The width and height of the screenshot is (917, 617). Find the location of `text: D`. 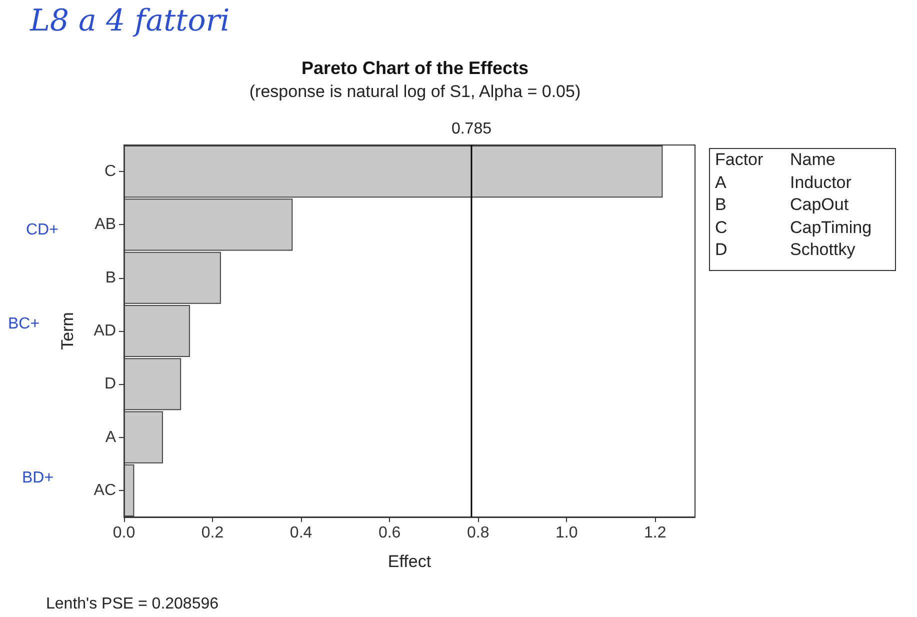

text: D is located at coordinates (721, 249).